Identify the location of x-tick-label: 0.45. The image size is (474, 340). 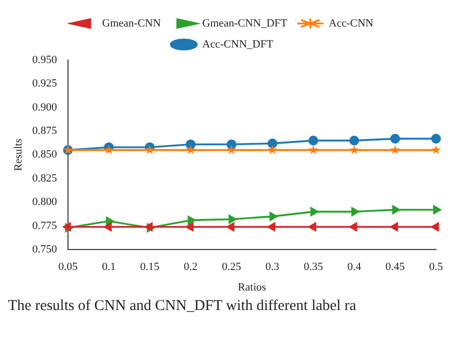
(395, 267).